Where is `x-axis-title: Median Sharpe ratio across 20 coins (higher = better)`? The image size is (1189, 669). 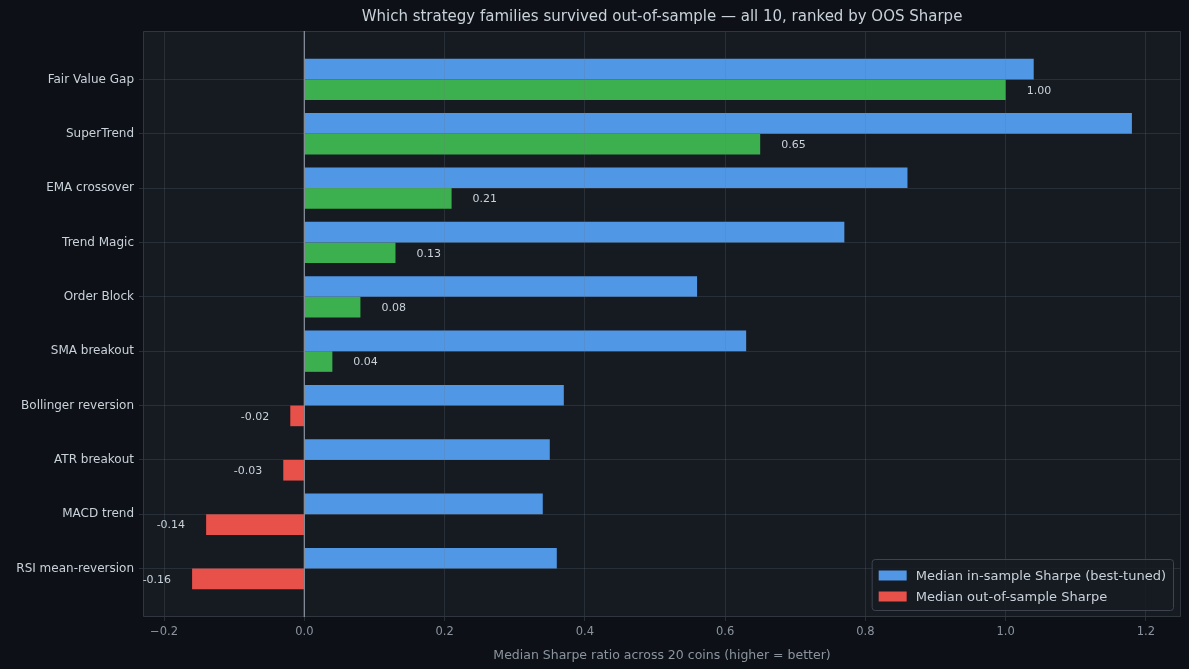
x-axis-title: Median Sharpe ratio across 20 coins (higher = better) is located at coordinates (662, 654).